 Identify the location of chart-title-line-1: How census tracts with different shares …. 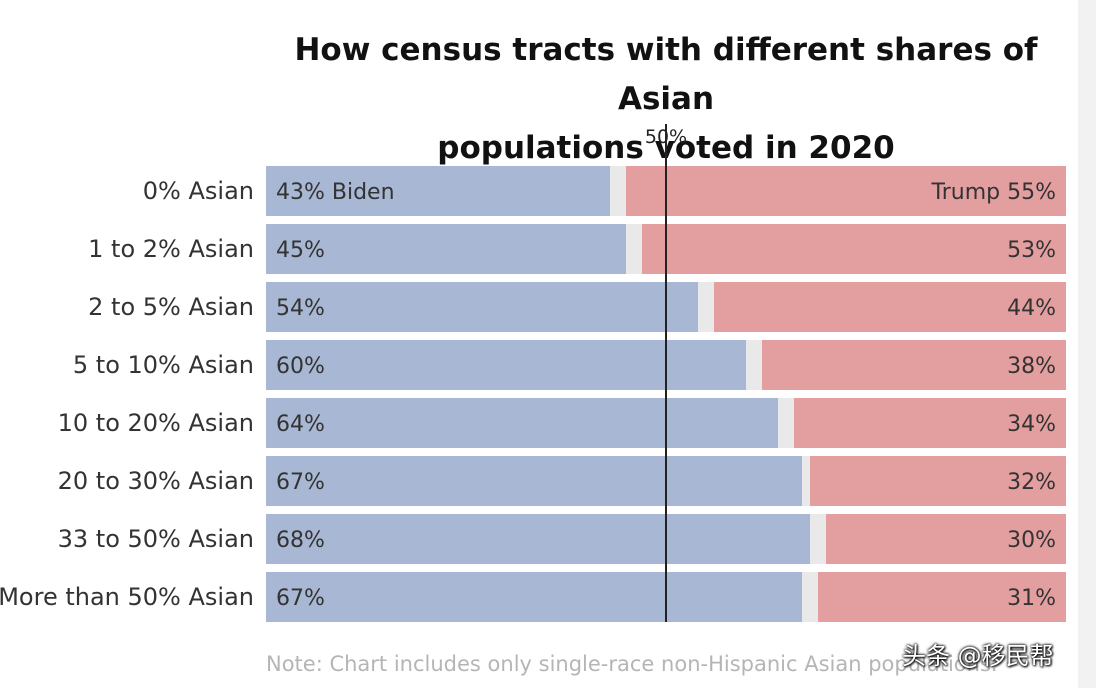
(666, 74).